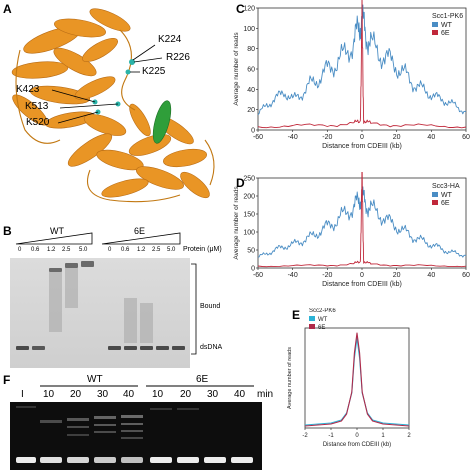  I want to click on residue-label-k224: K224, so click(170, 39).